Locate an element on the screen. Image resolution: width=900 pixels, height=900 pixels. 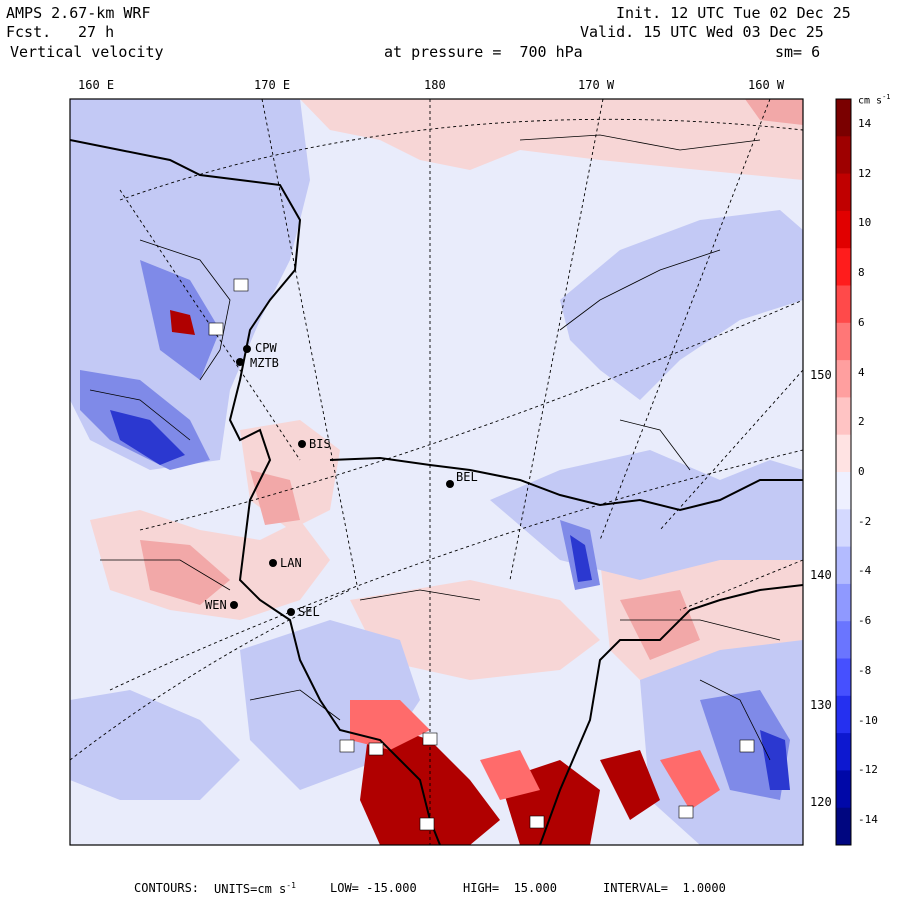
station-dot-cpw is located at coordinates (247, 349).